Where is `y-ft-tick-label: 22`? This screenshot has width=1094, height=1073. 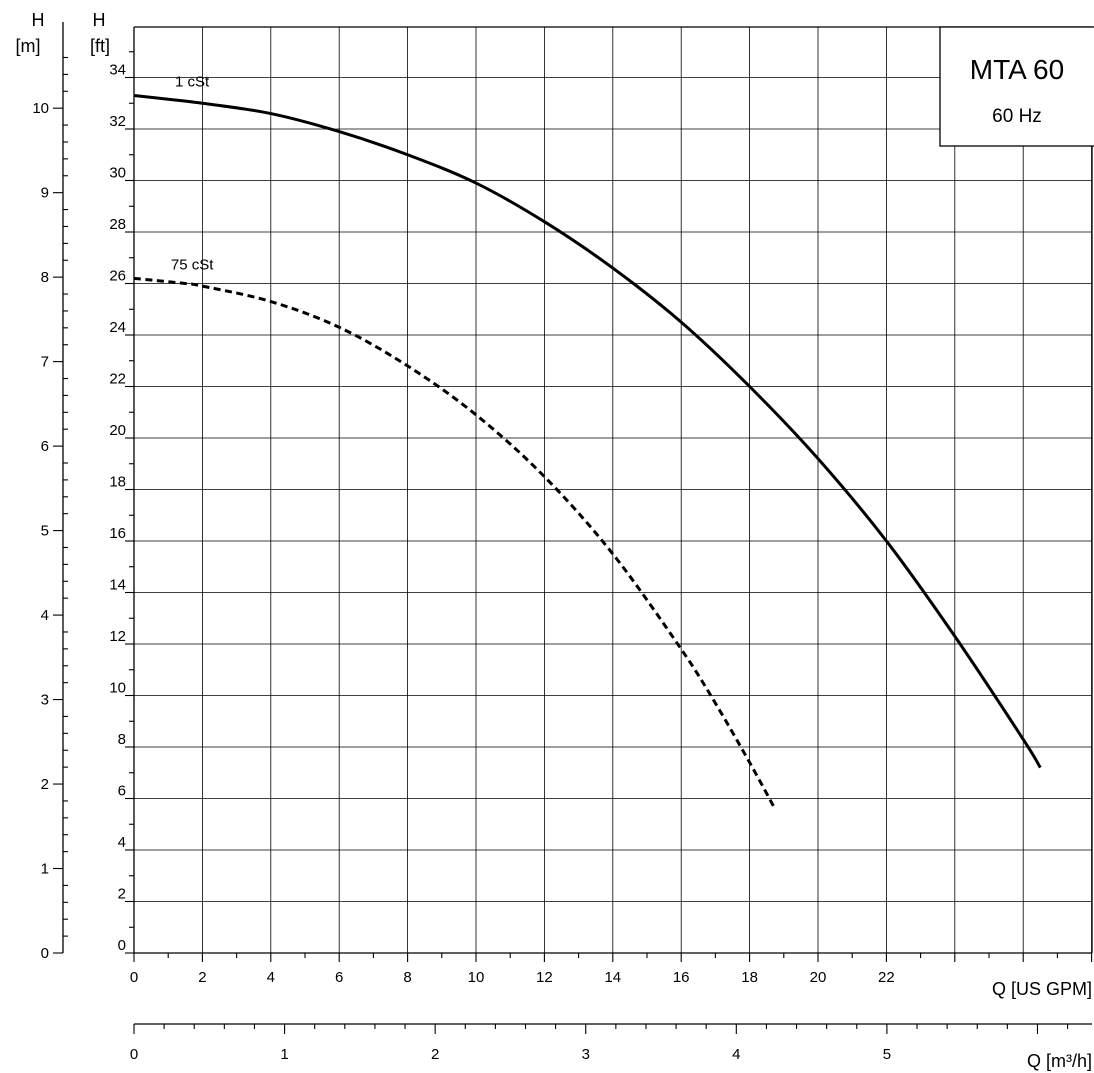
y-ft-tick-label: 22 is located at coordinates (117, 379).